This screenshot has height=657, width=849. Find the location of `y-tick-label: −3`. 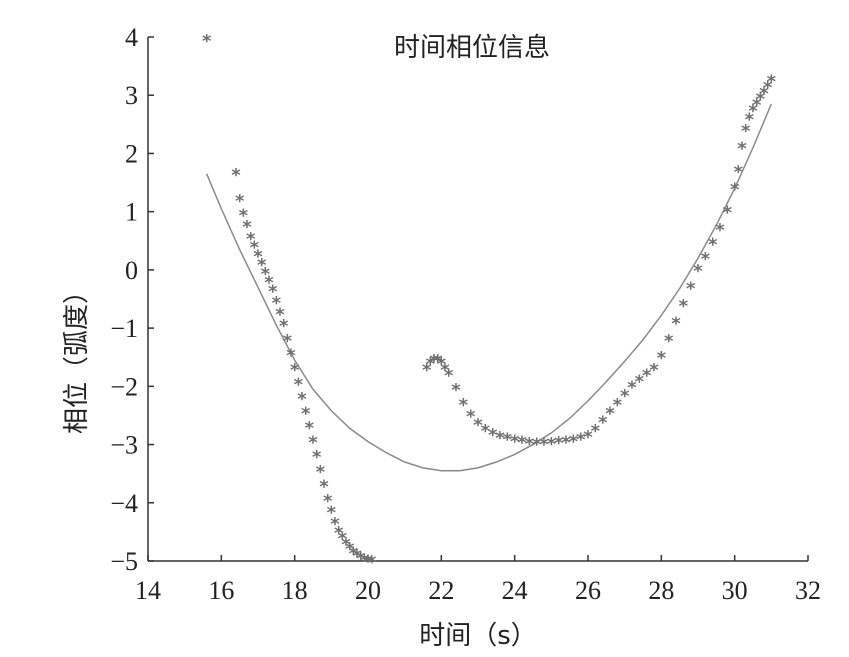

y-tick-label: −3 is located at coordinates (124, 445).